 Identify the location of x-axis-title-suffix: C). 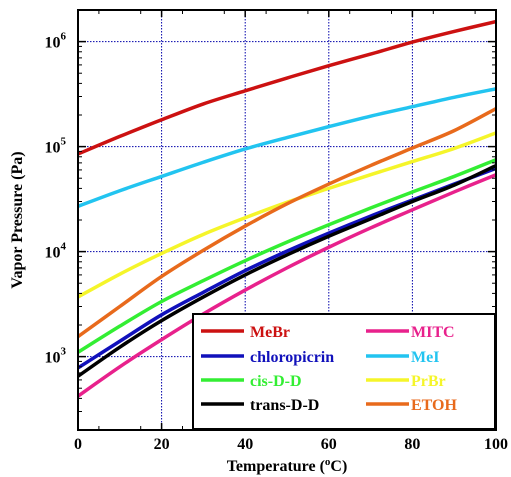
(338, 466).